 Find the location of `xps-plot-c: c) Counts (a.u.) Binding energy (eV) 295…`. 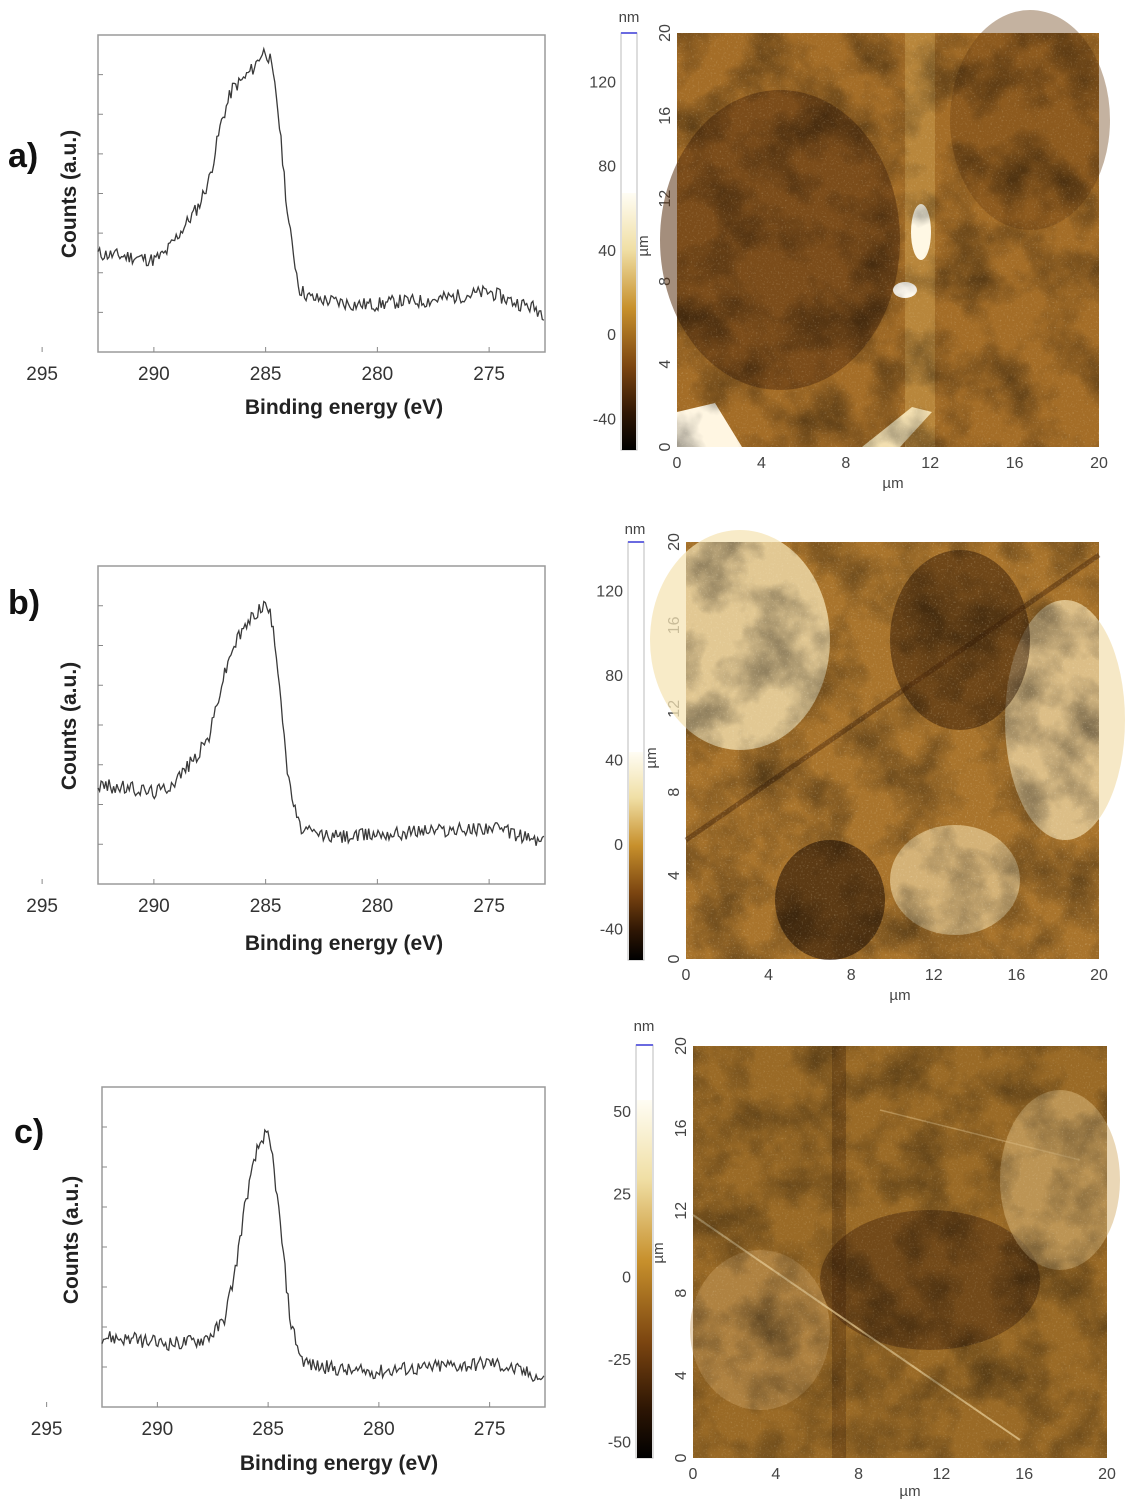

xps-plot-c: c) Counts (a.u.) Binding energy (eV) 295… is located at coordinates (280, 1280).